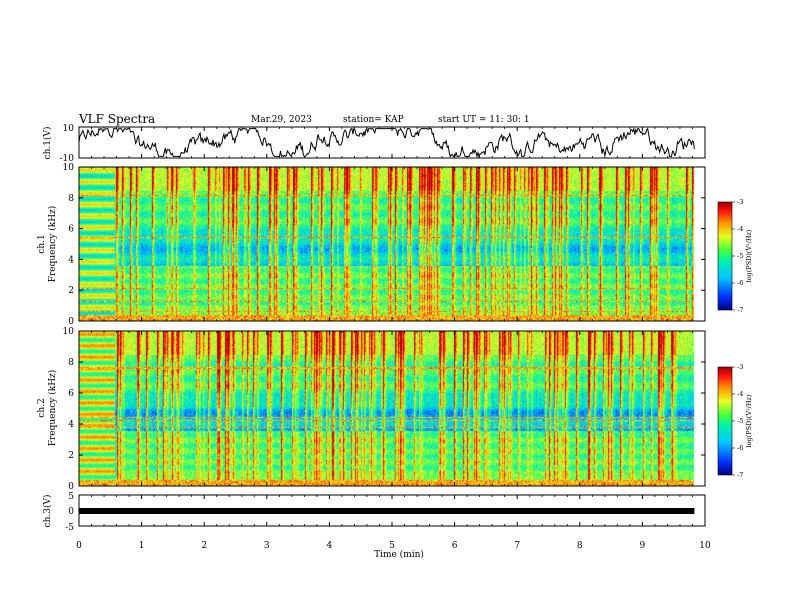 The image size is (792, 612). I want to click on x-tick-label: 2, so click(204, 546).